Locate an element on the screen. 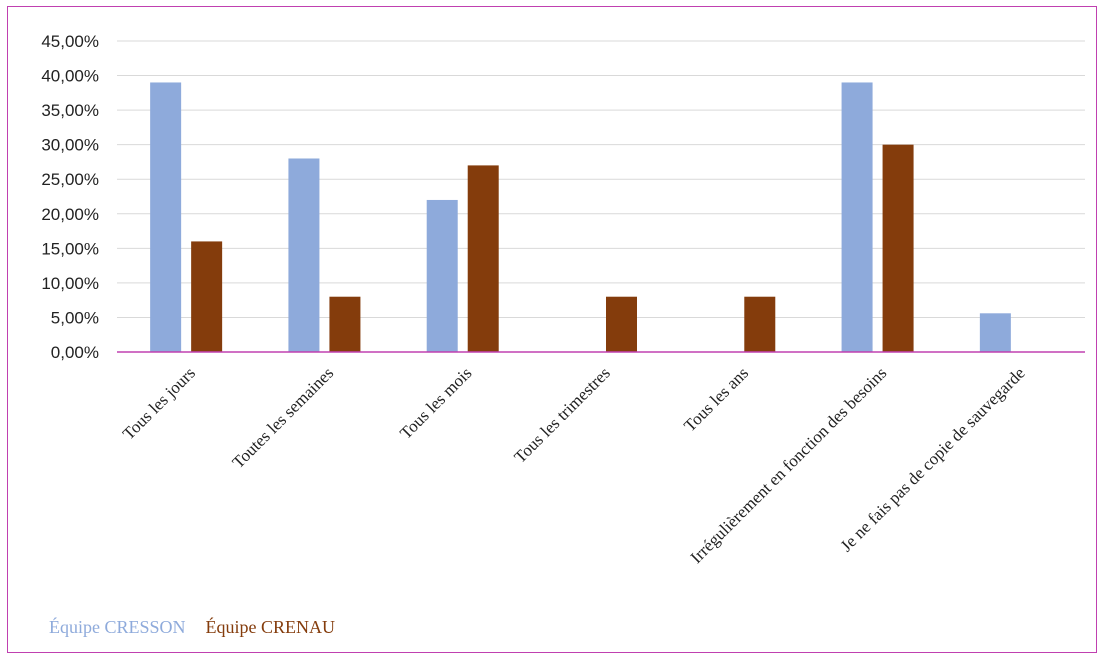 This screenshot has width=1106, height=659. y-tick-label: 20,00% is located at coordinates (70, 214).